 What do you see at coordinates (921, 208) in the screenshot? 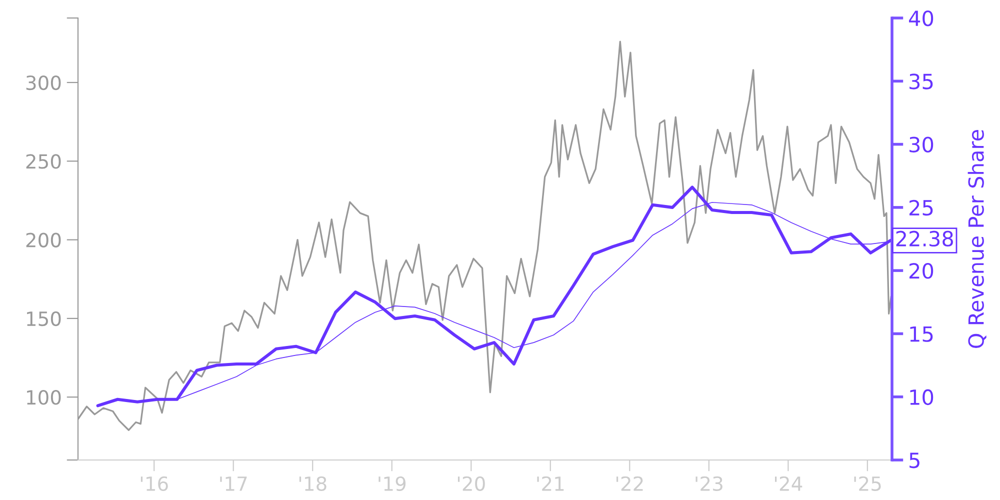
I see `y2-tick-label: 25` at bounding box center [921, 208].